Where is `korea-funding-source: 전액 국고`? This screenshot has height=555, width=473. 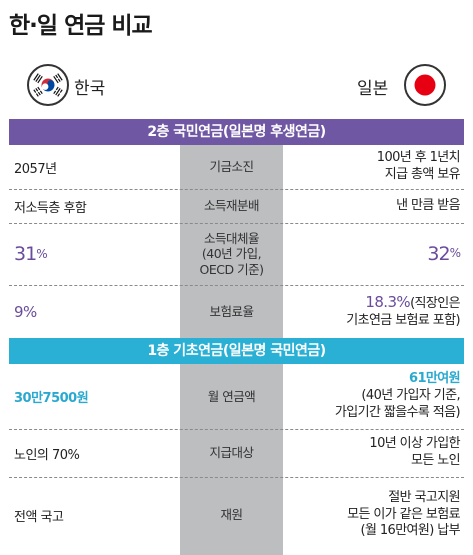
korea-funding-source: 전액 국고 is located at coordinates (39, 517).